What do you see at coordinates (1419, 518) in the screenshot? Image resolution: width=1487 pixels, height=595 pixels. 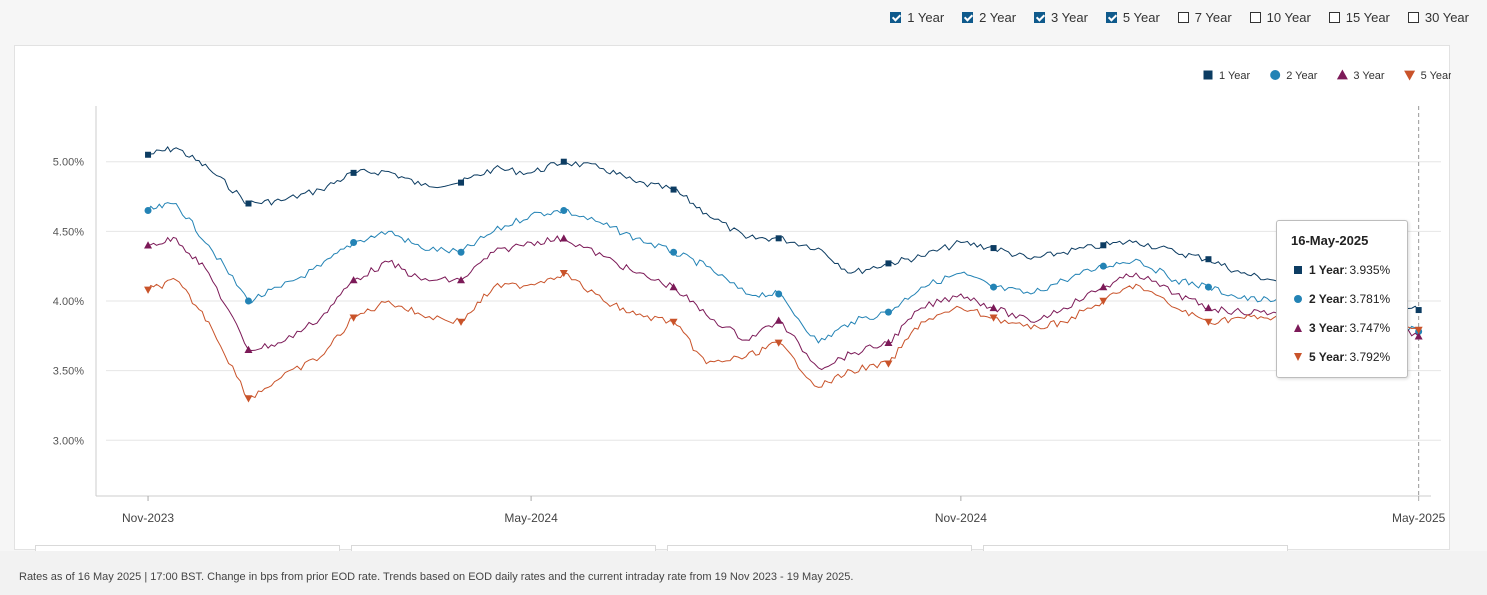 I see `x-tick-label: May-2025` at bounding box center [1419, 518].